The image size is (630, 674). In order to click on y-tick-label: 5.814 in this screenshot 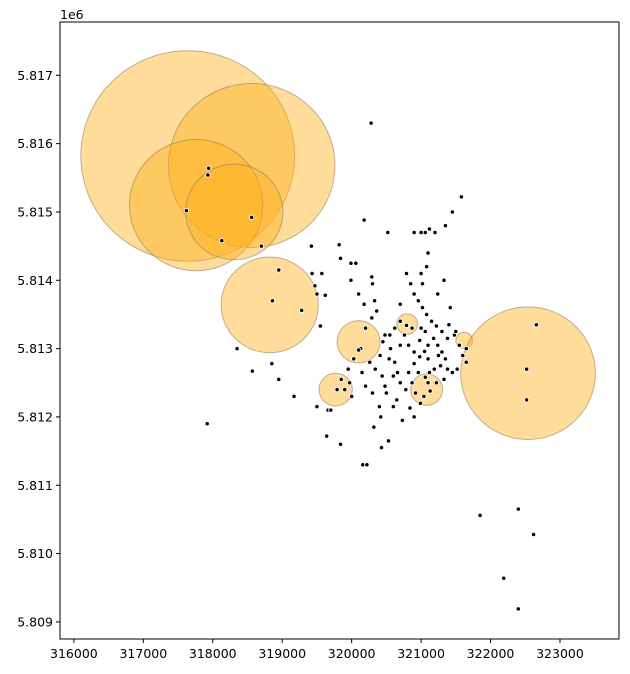, I will do `click(35, 280)`.